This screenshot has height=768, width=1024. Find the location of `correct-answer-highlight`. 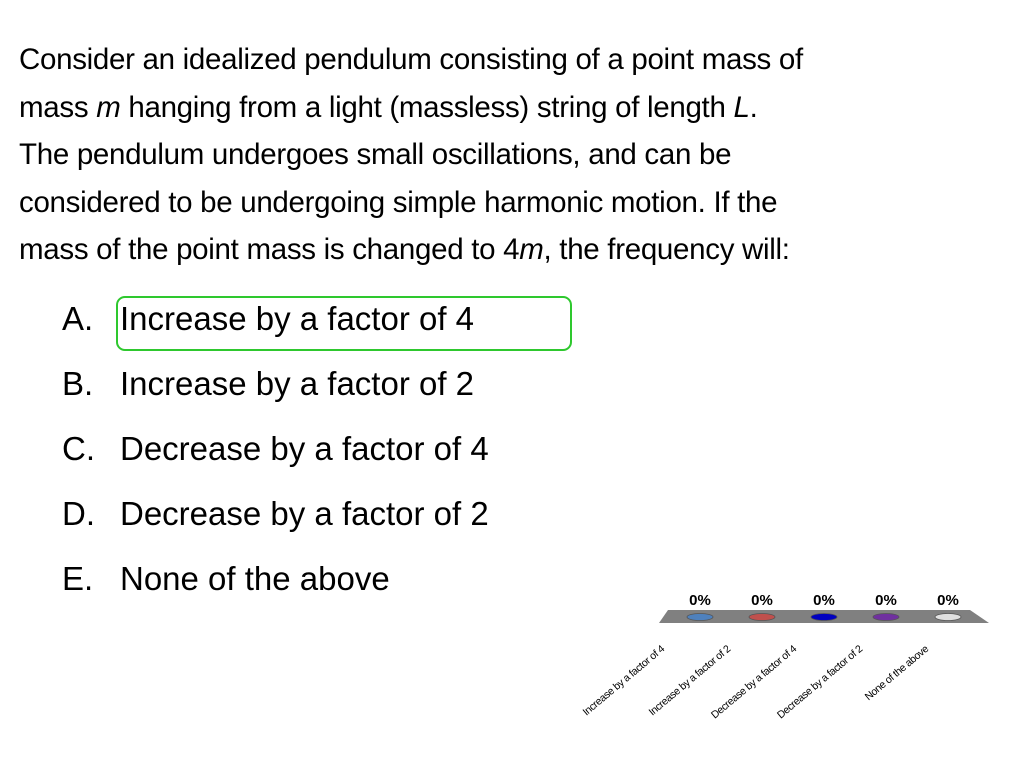

correct-answer-highlight is located at coordinates (344, 323).